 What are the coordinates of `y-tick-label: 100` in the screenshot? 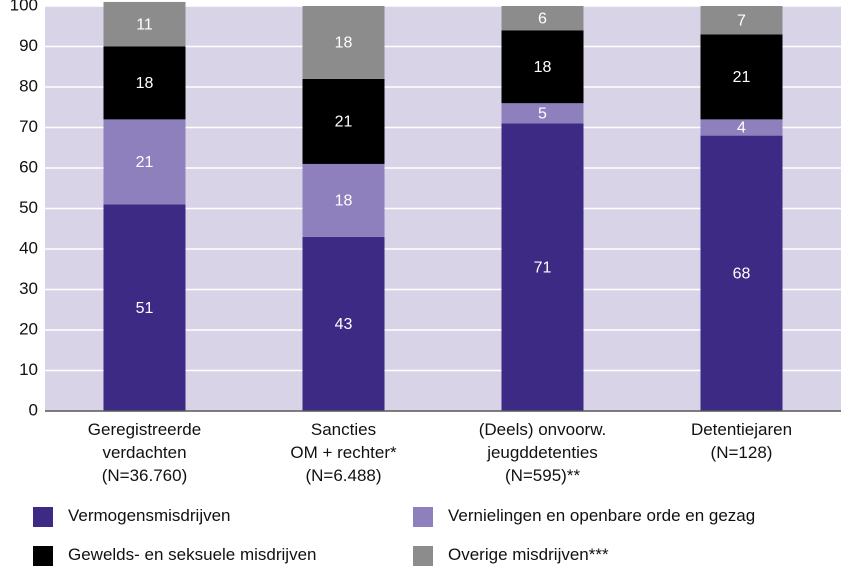 It's located at (24, 7).